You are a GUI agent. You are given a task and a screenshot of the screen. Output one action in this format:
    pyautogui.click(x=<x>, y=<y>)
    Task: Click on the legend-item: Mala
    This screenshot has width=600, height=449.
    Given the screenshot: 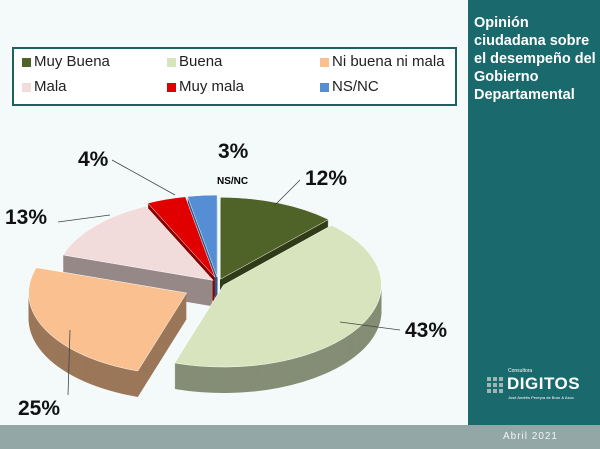 What is the action you would take?
    pyautogui.click(x=44, y=87)
    